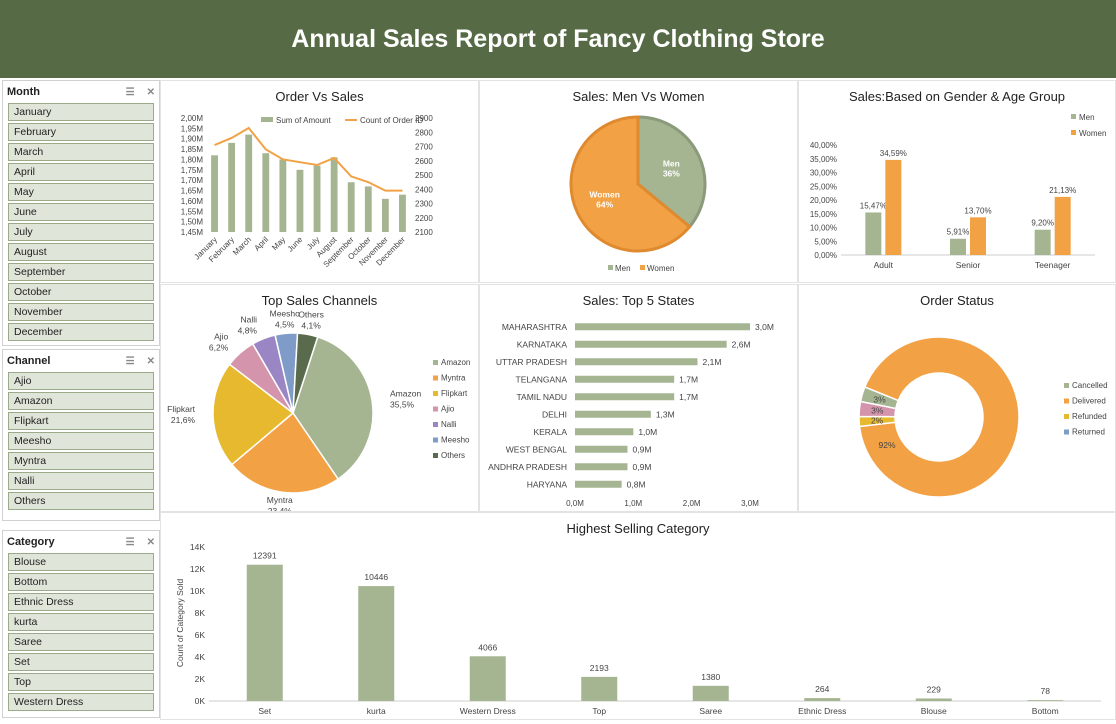  I want to click on status-pct-label: 3%, so click(877, 411).